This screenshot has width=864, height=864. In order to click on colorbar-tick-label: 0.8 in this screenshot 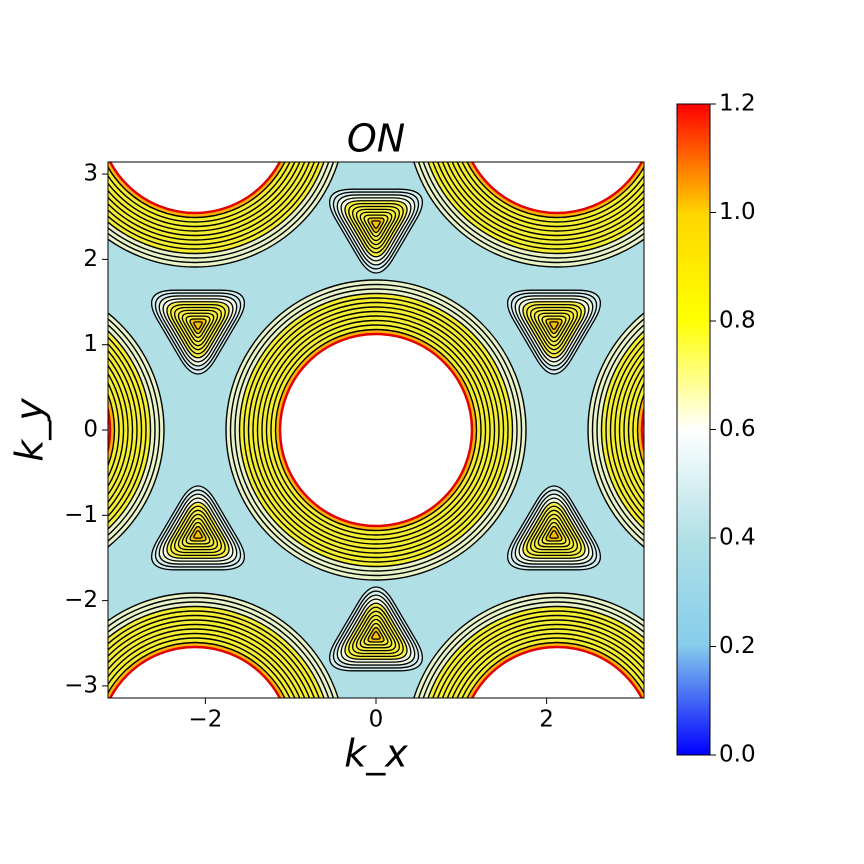, I will do `click(737, 321)`.